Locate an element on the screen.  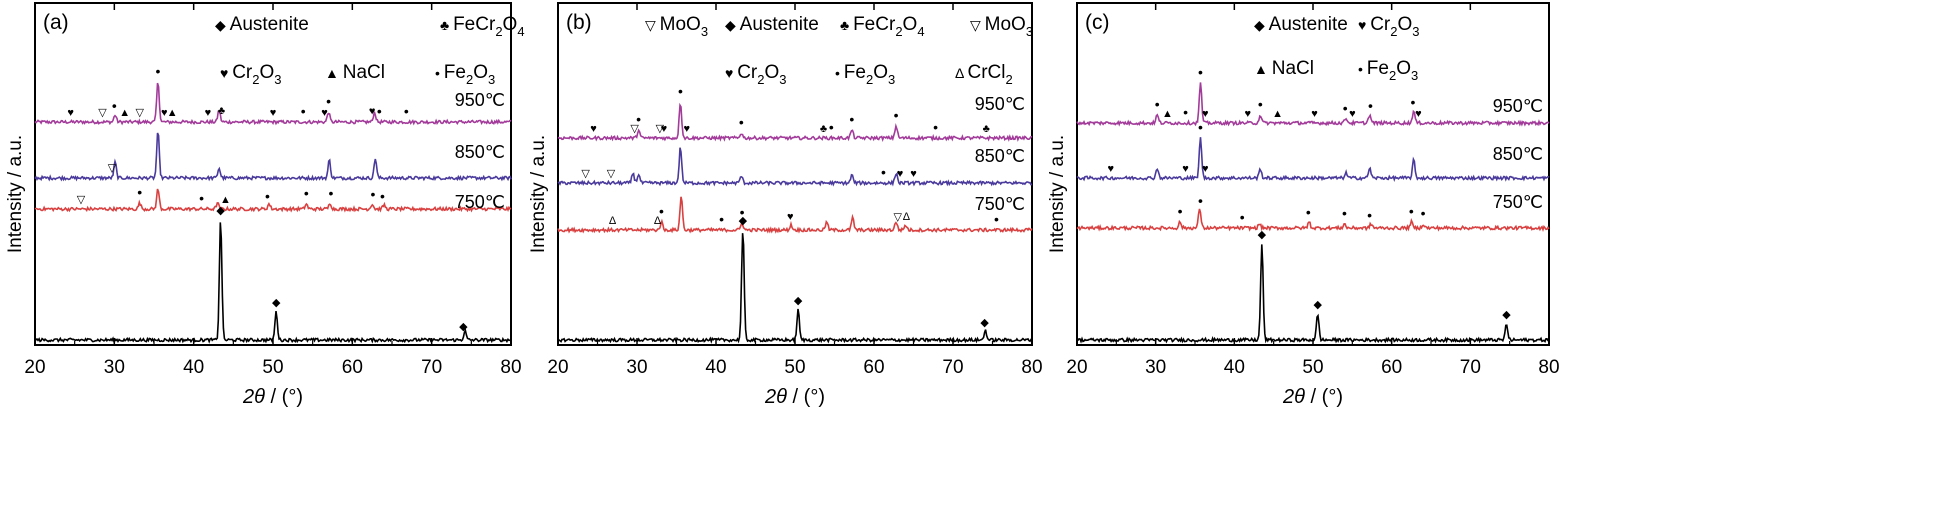
series-950℃: •▲ ••♥ ♥•▲ ♥ • ♥• •♥ 950℃ is located at coordinates (1313, 95).